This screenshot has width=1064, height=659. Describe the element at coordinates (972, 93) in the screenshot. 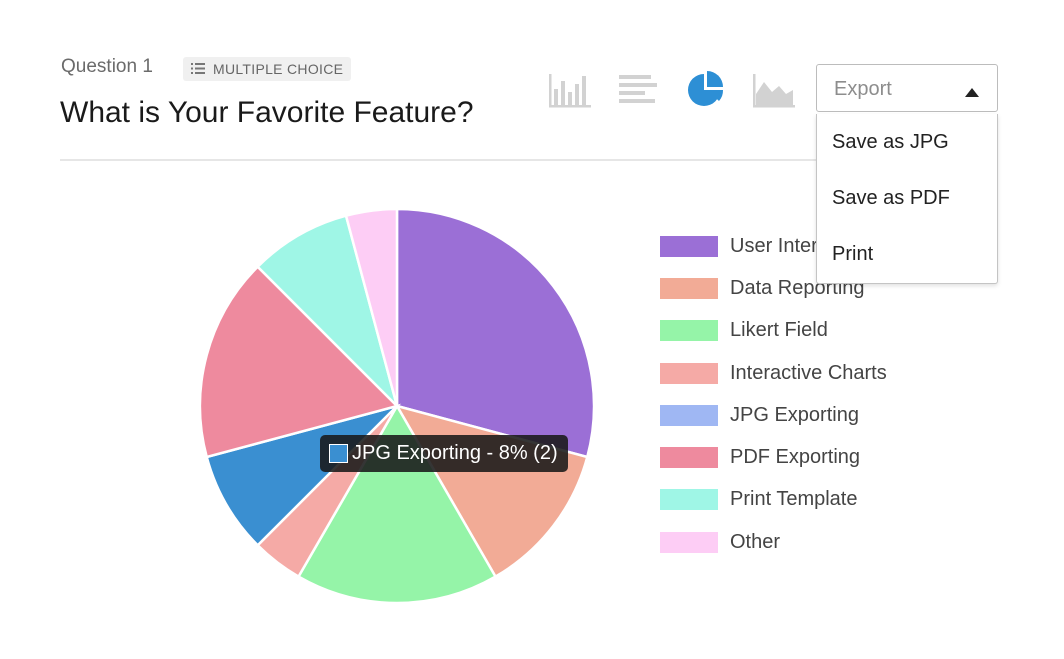

I see `caret-up-icon` at that location.